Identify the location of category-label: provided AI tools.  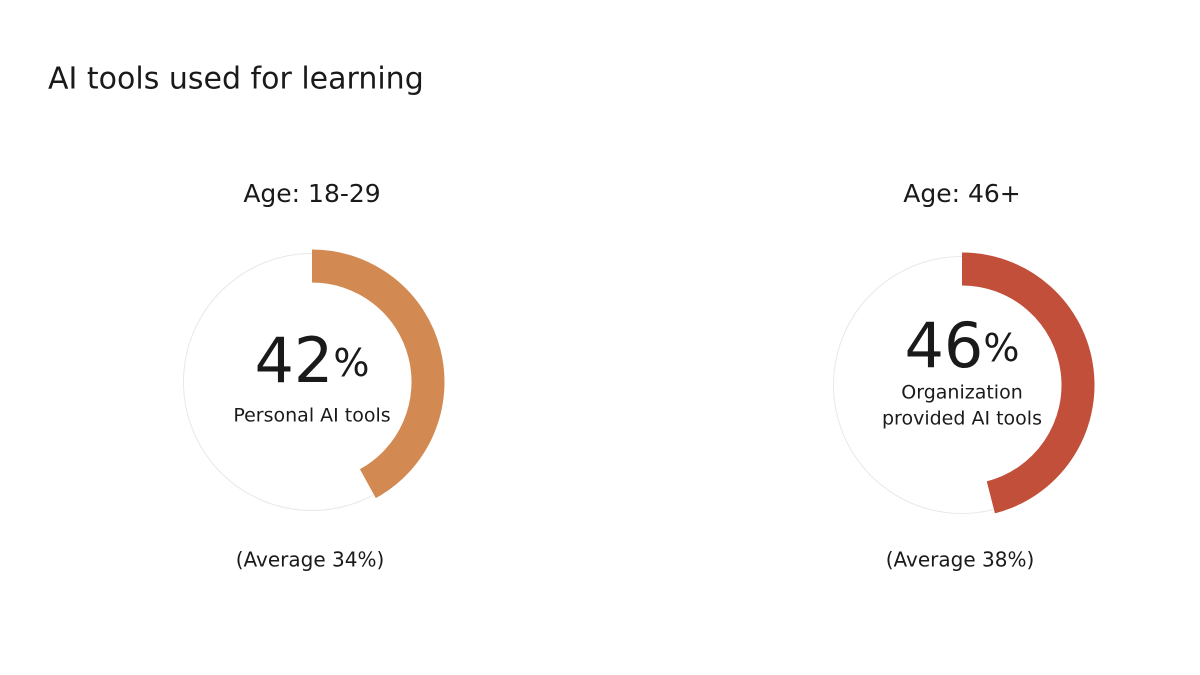
(962, 419).